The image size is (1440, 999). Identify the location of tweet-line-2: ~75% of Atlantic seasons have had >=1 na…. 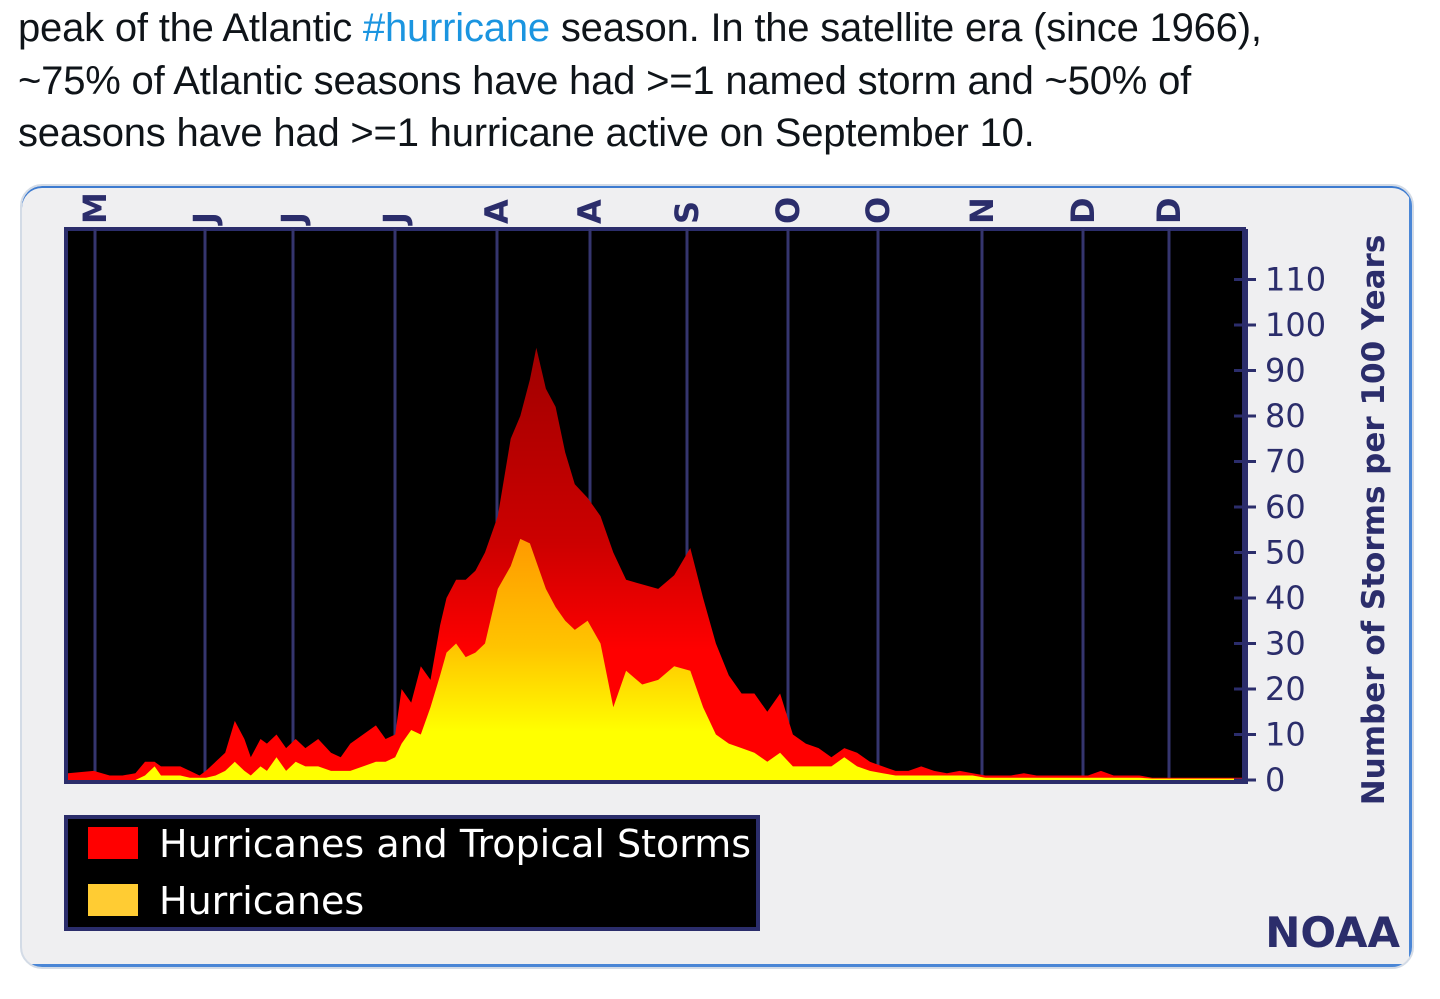
(605, 80).